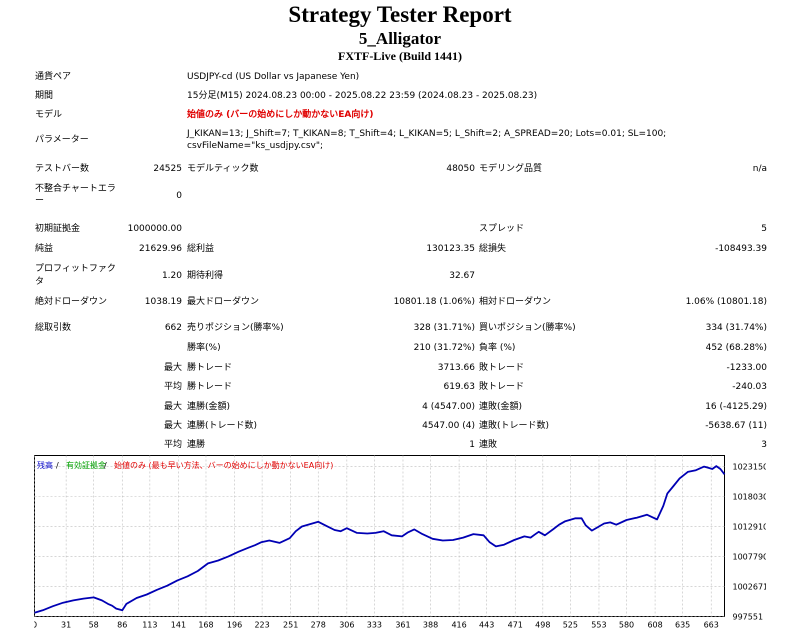 The height and width of the screenshot is (644, 800). Describe the element at coordinates (542, 625) in the screenshot. I see `x-tick-label: 498` at that location.